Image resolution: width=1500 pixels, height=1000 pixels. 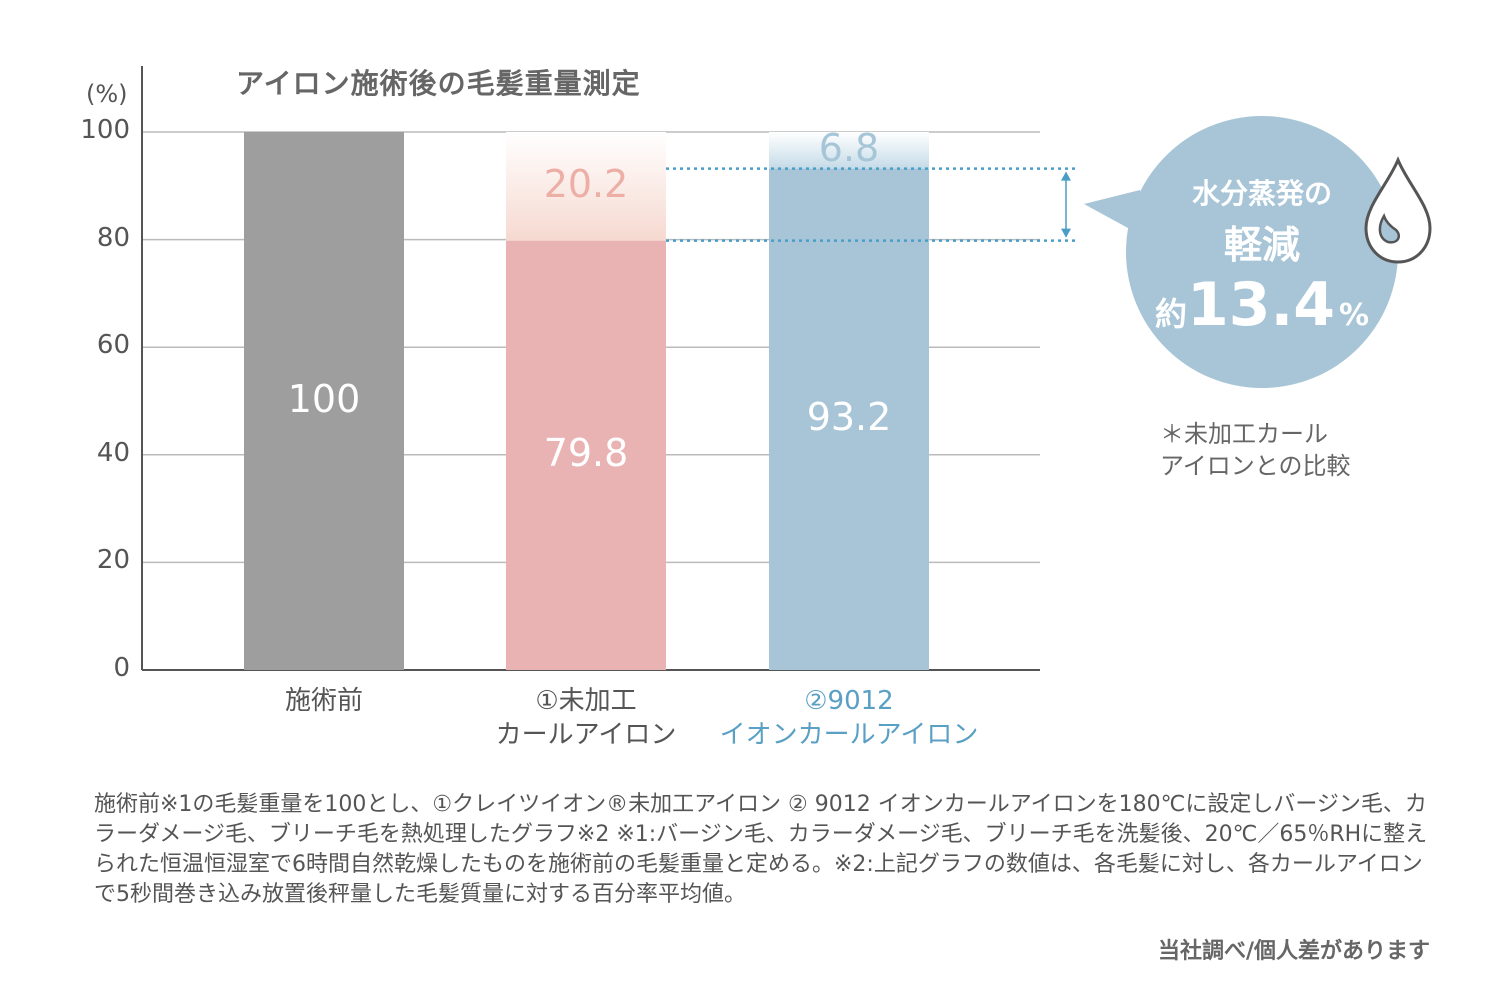 I want to click on comparison-note-line1: ＊未加工カール, so click(x=1244, y=434).